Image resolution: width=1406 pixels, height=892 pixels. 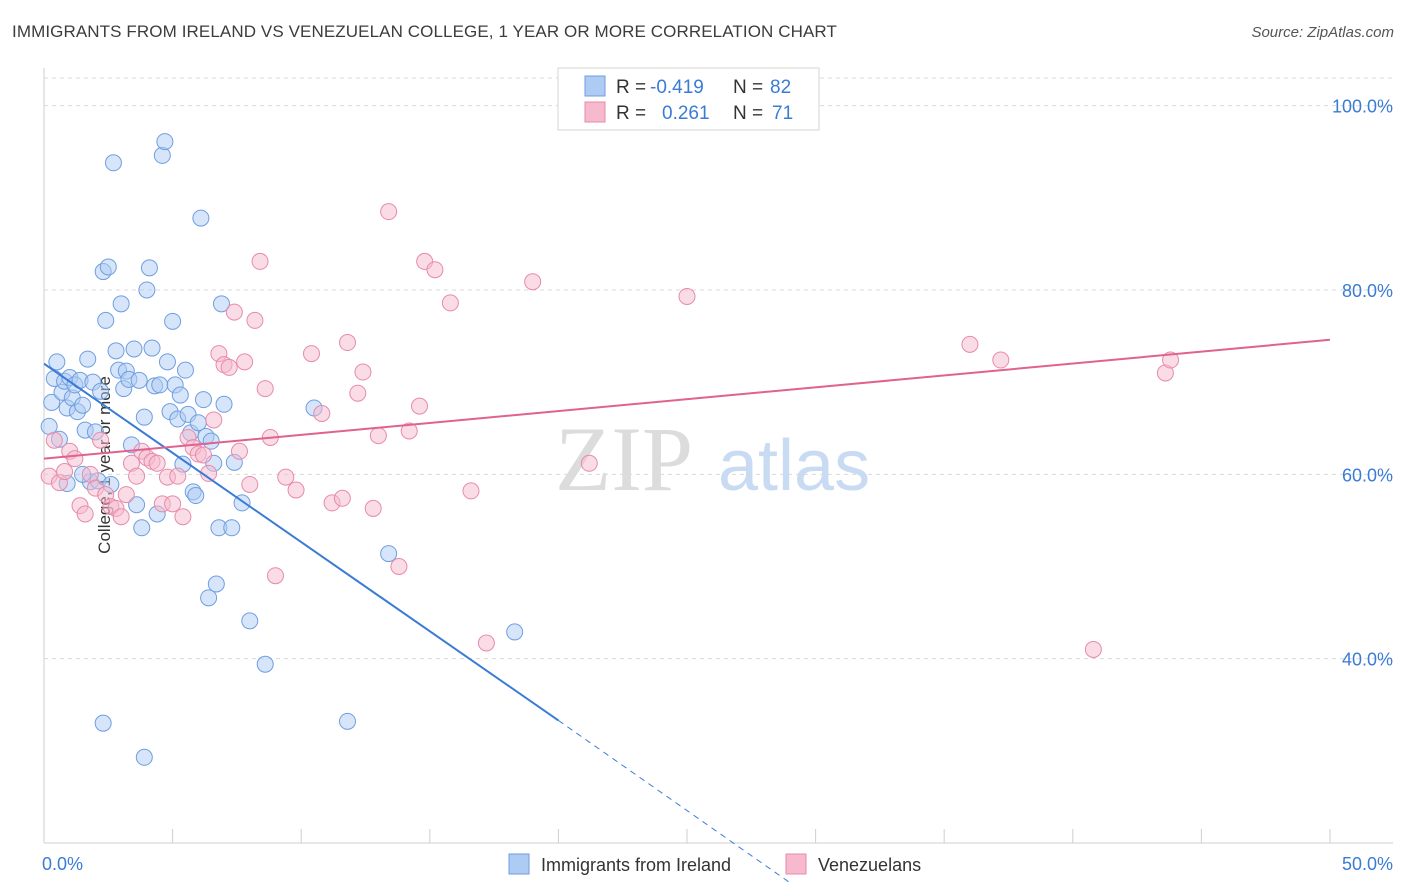 What do you see at coordinates (686, 113) in the screenshot?
I see `legend-r-value-2: 0.261` at bounding box center [686, 113].